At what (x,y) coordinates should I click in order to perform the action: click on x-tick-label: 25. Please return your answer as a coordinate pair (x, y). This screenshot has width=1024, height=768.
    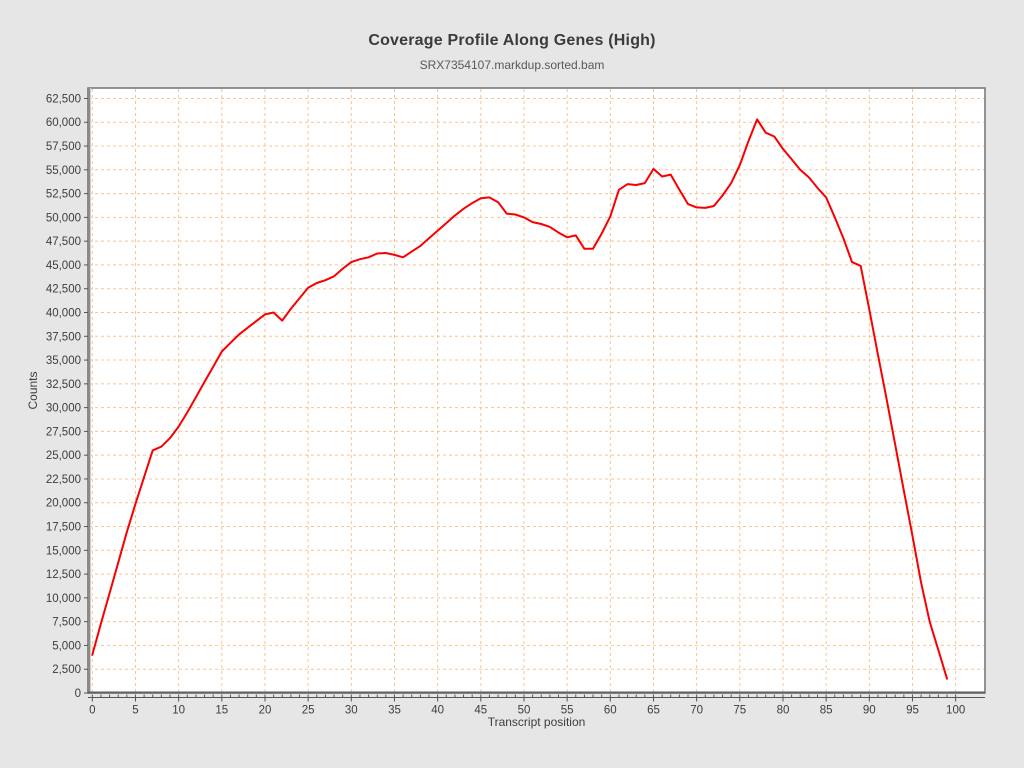
    Looking at the image, I should click on (308, 711).